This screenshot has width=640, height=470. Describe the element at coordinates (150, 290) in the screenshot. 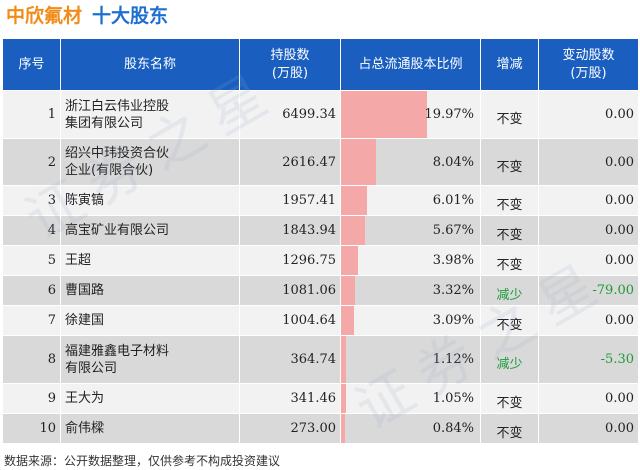

I see `cell-shareholder-name: 曹国路` at that location.